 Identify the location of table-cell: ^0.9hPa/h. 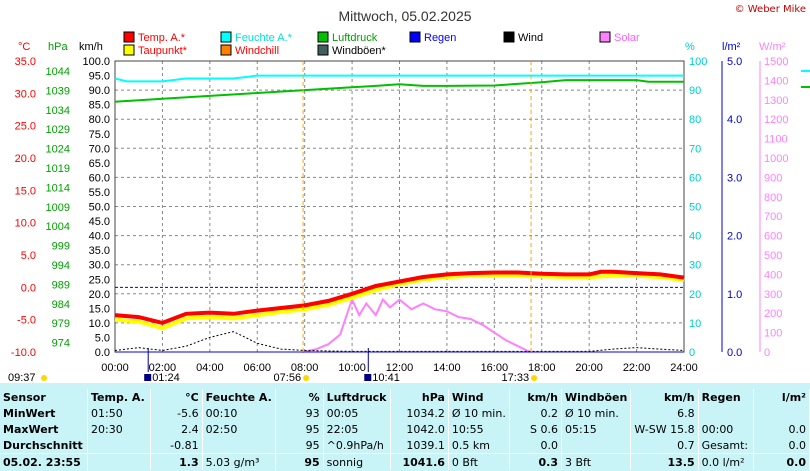
(357, 445).